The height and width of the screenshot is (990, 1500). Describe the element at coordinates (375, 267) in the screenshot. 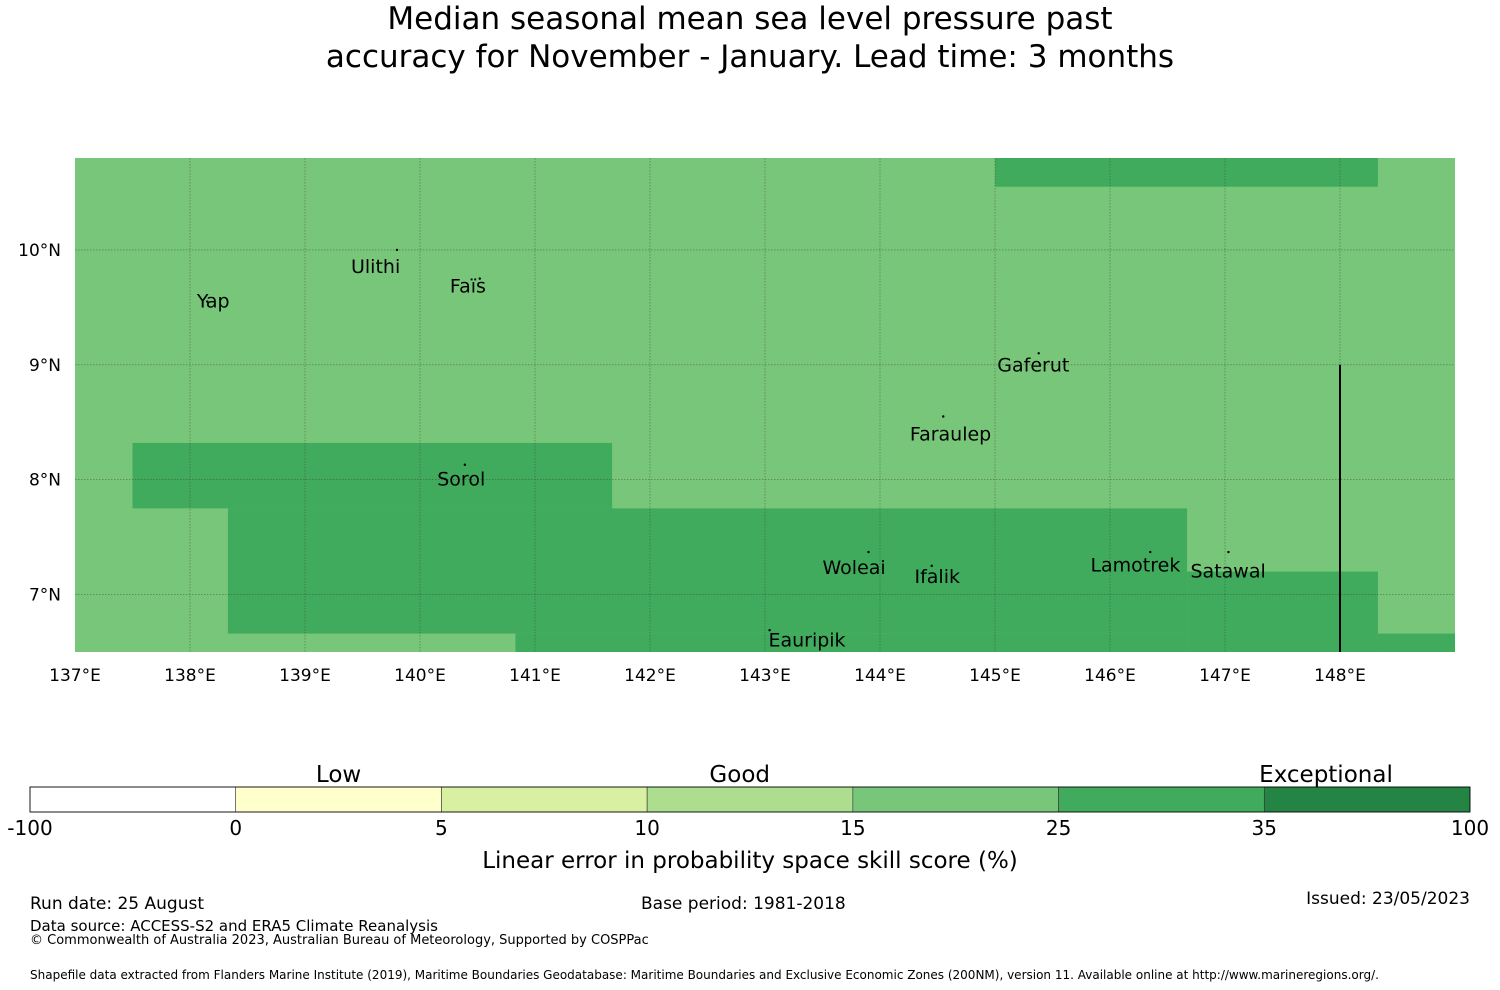

I see `island-ulithi-label: Ulithi` at that location.